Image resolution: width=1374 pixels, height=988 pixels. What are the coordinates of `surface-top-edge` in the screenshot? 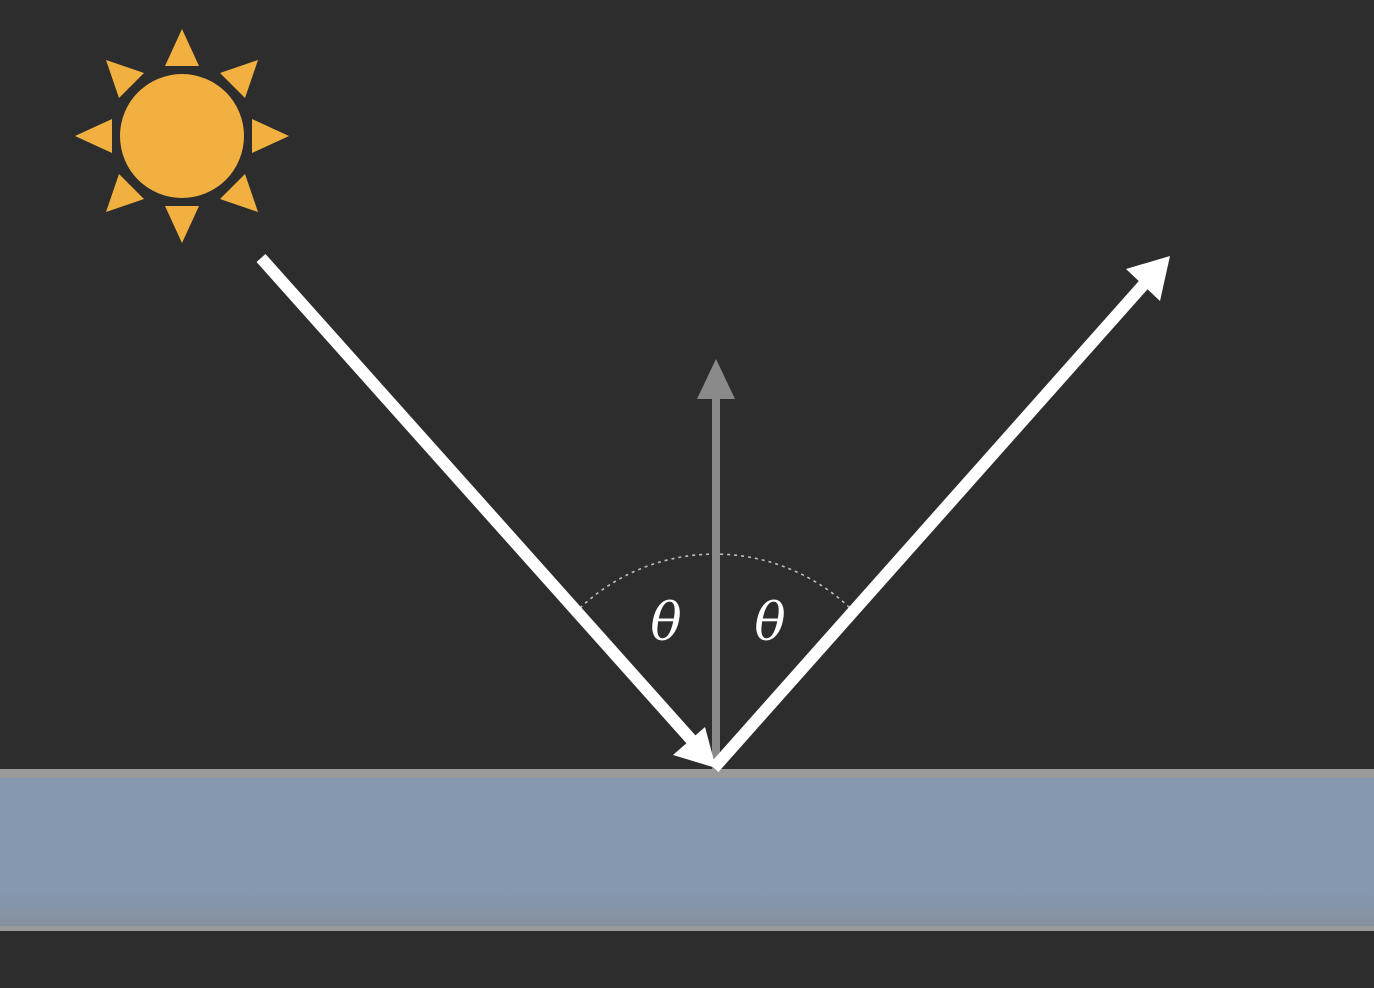 It's located at (687, 773).